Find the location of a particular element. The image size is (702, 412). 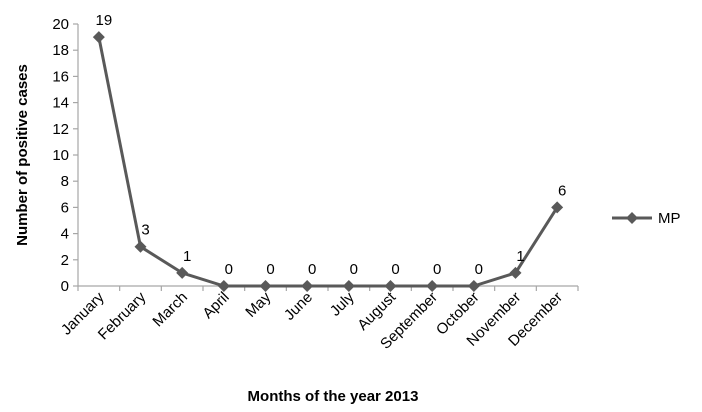

y-tick-label: 20 is located at coordinates (60, 24).